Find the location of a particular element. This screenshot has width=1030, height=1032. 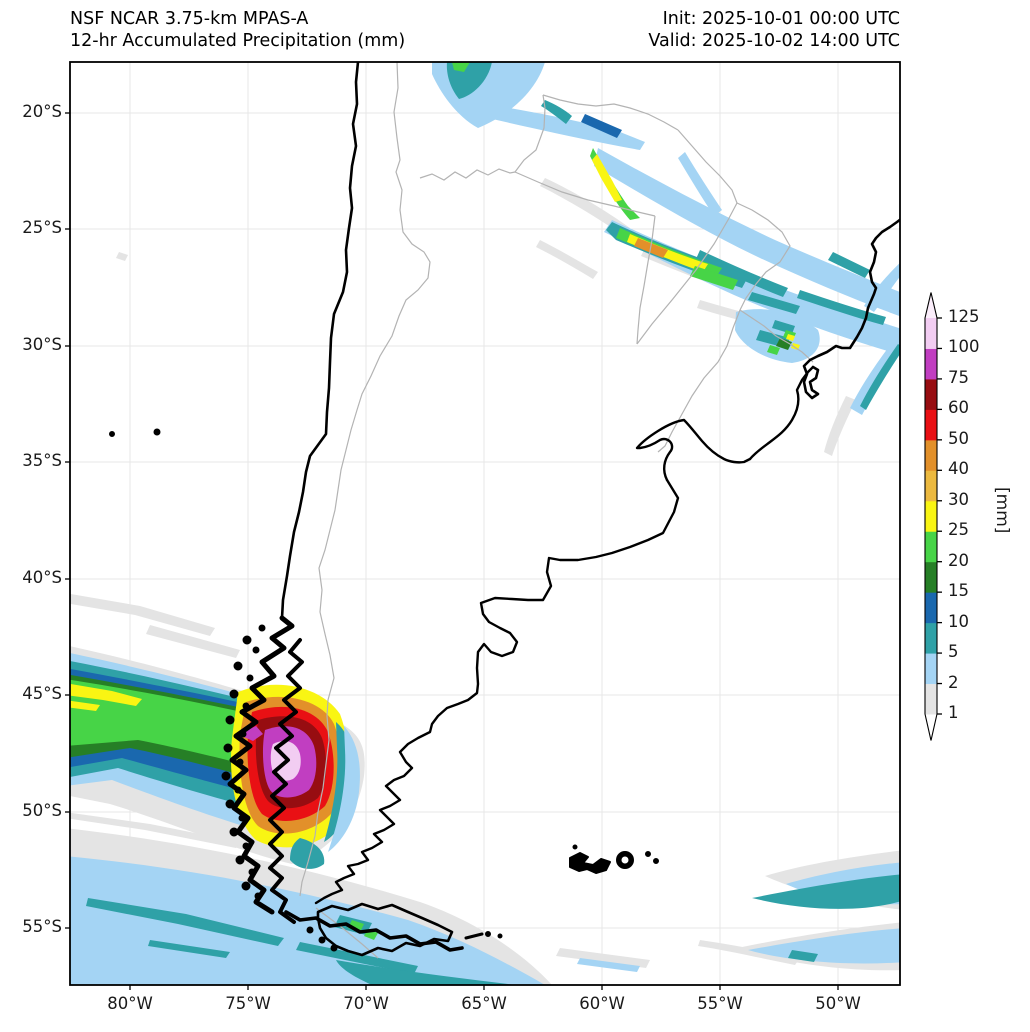

colorbar-tick-label: 25 is located at coordinates (958, 530).